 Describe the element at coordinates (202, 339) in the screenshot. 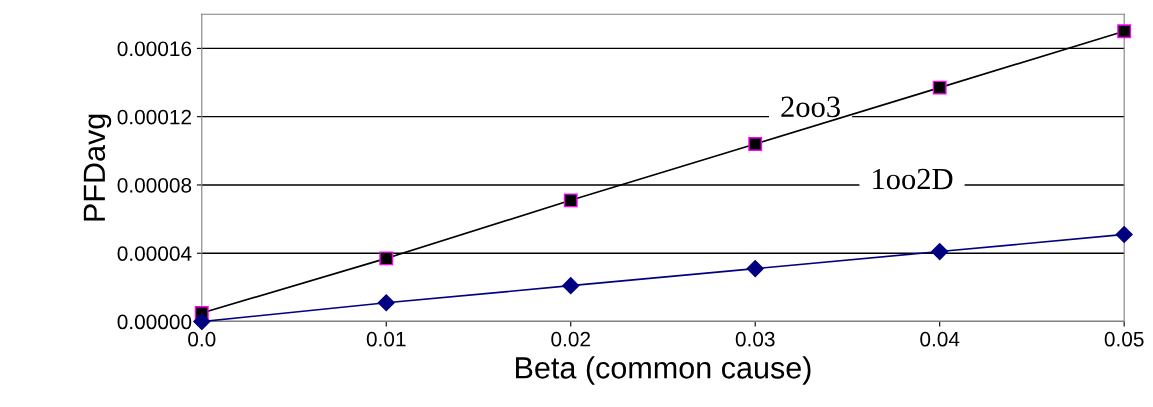

I see `x-tick-label: 0.0` at that location.